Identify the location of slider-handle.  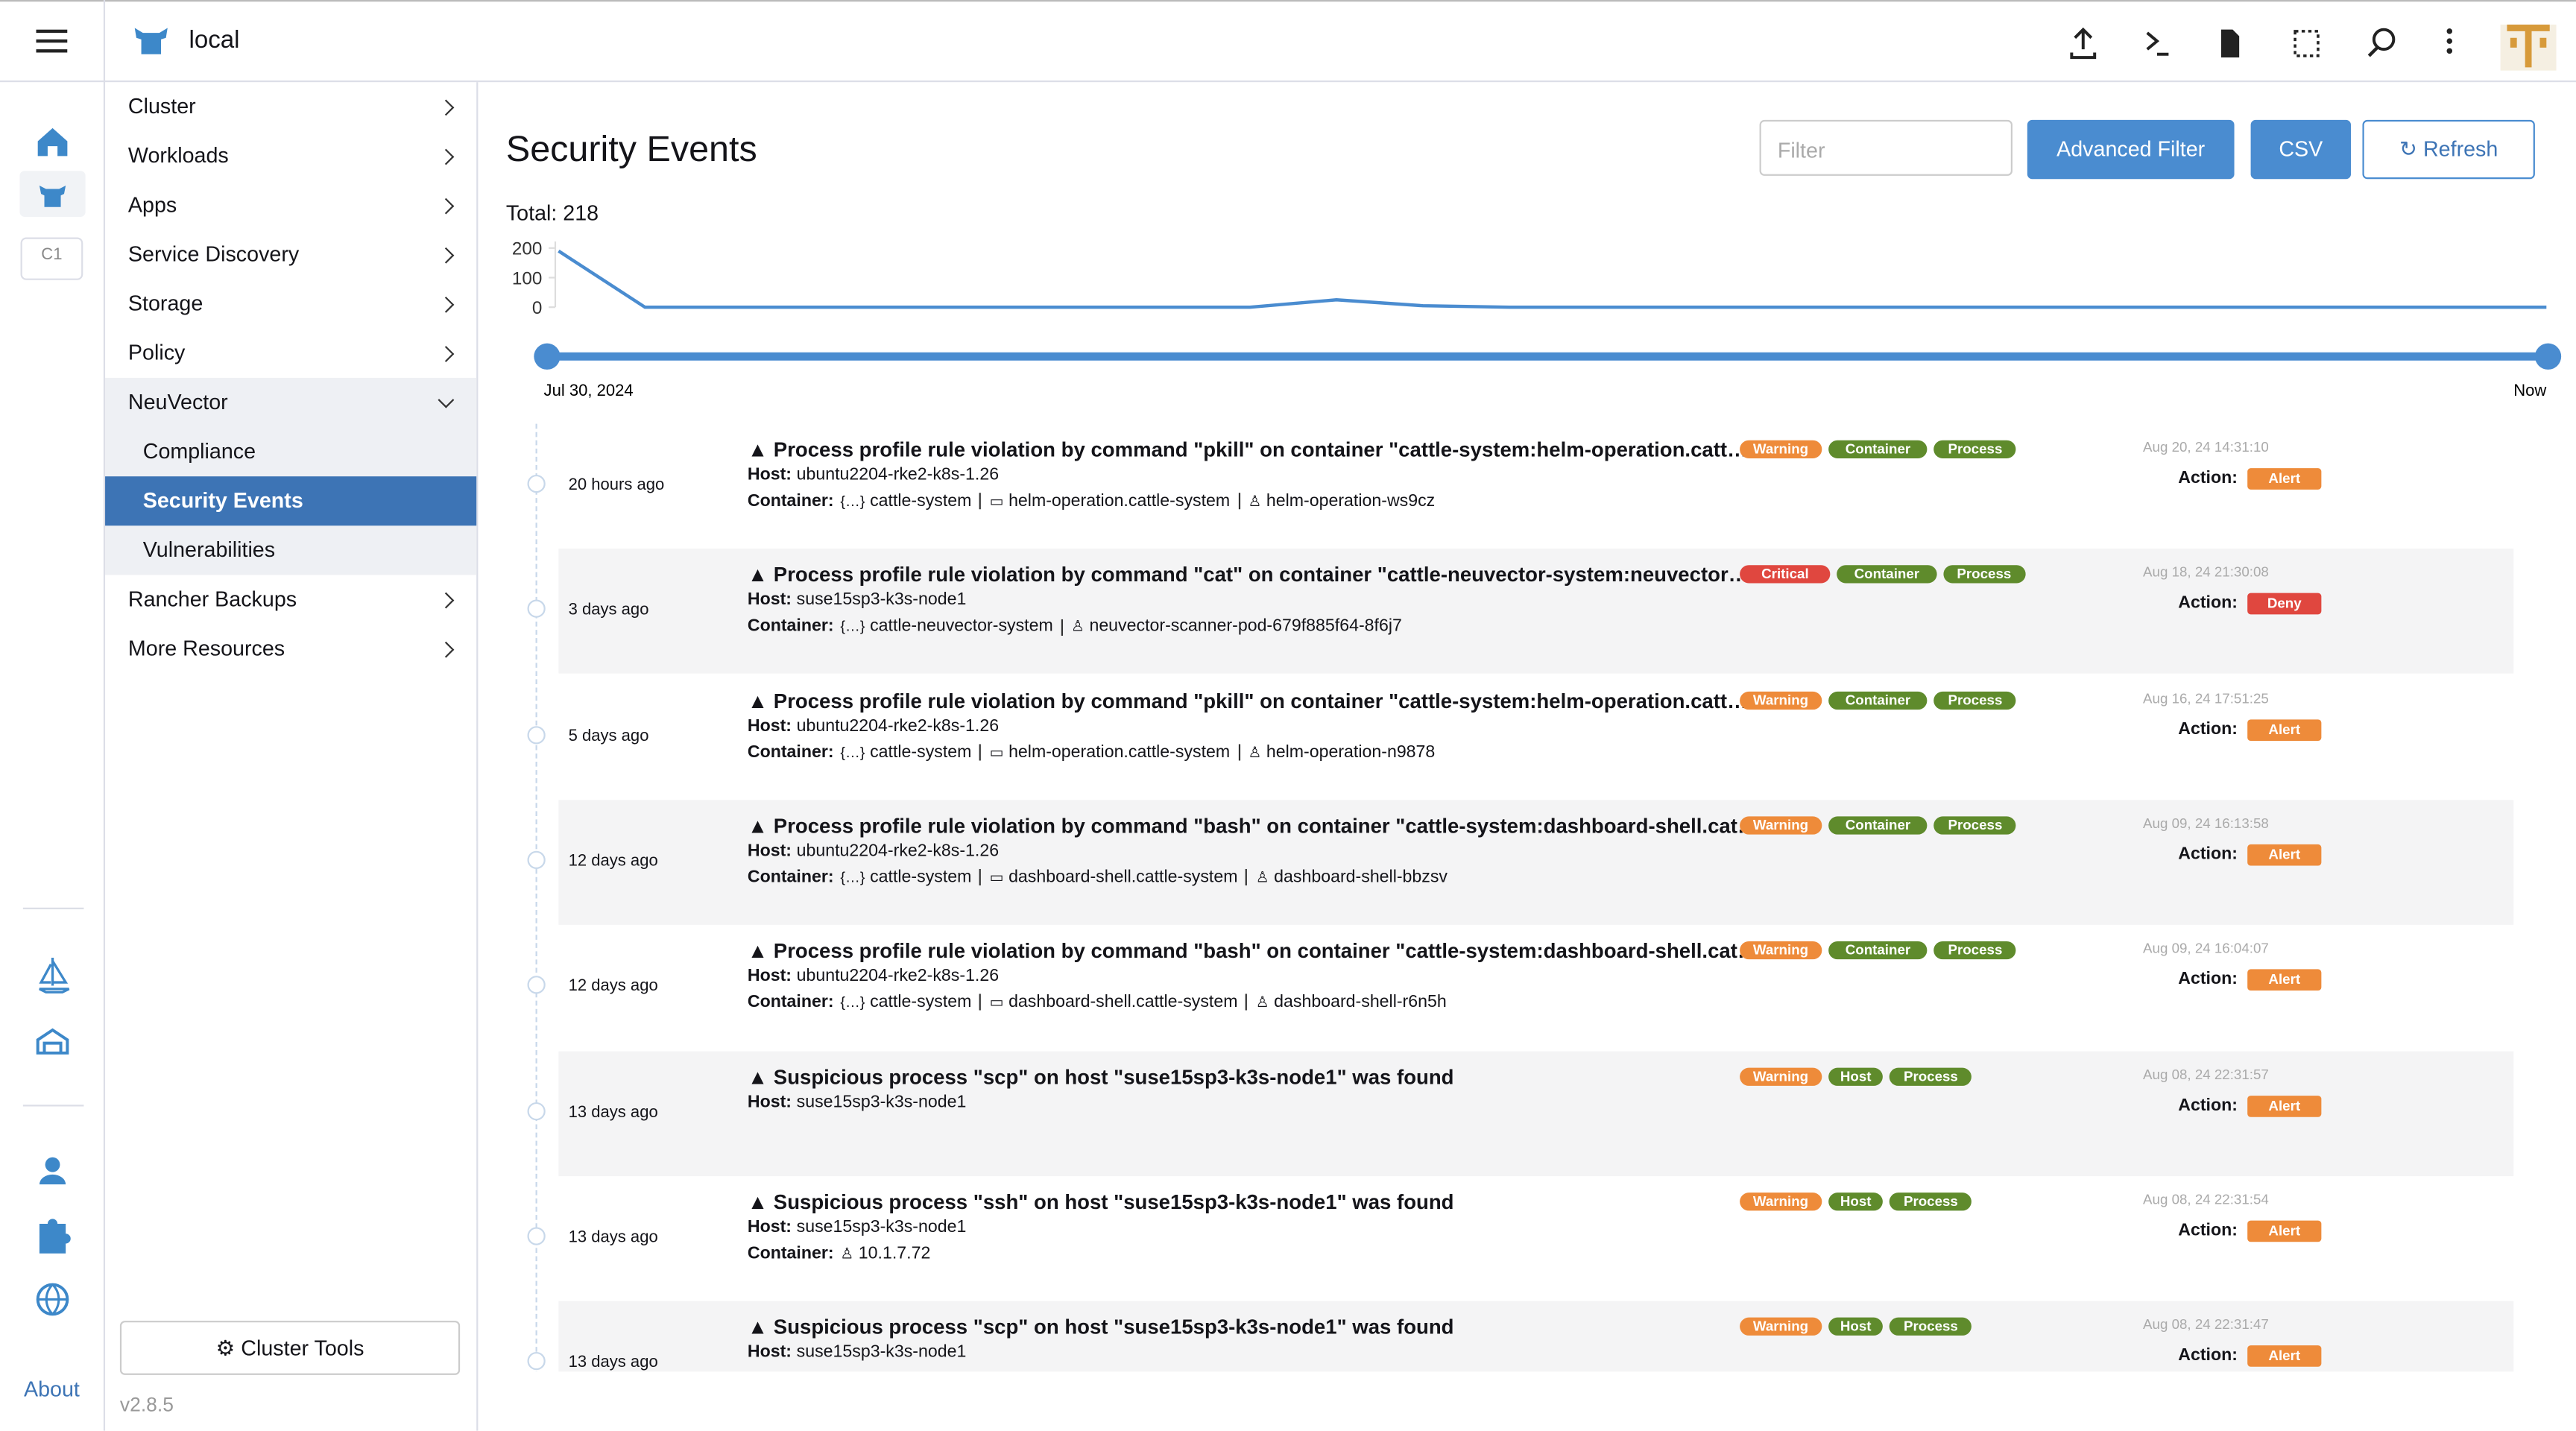
(2548, 356).